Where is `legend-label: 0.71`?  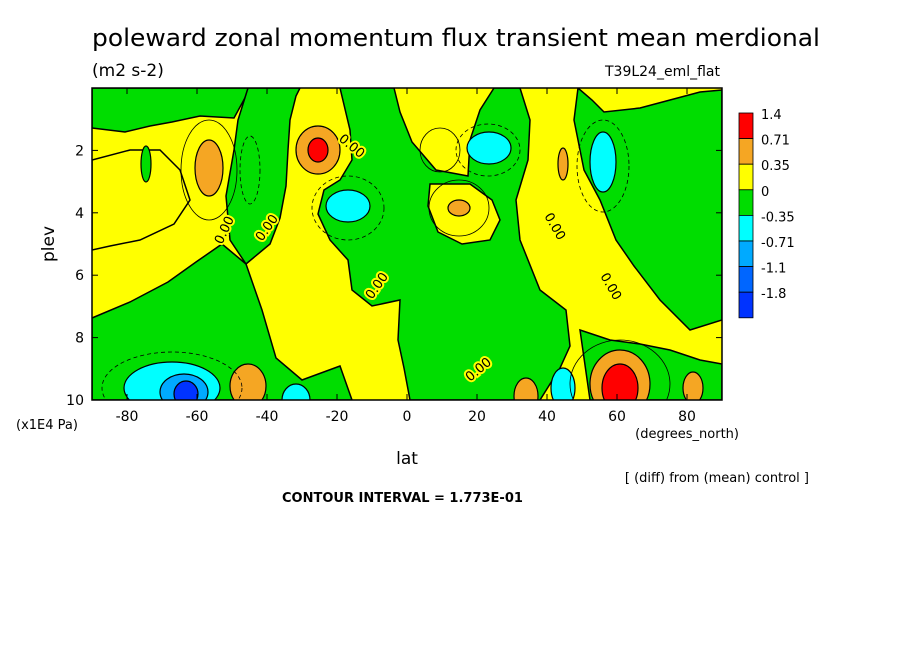
legend-label: 0.71 is located at coordinates (775, 141).